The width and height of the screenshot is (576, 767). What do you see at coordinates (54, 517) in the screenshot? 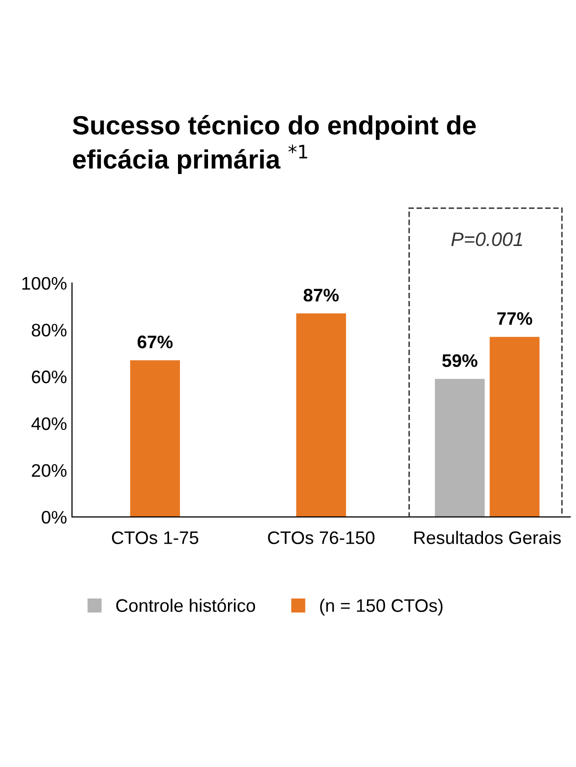
I see `y-tick-label: 0%` at bounding box center [54, 517].